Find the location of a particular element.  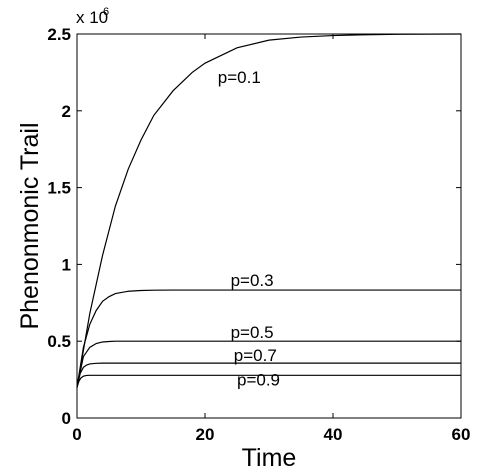

x-tick-label: 0 is located at coordinates (76, 434).